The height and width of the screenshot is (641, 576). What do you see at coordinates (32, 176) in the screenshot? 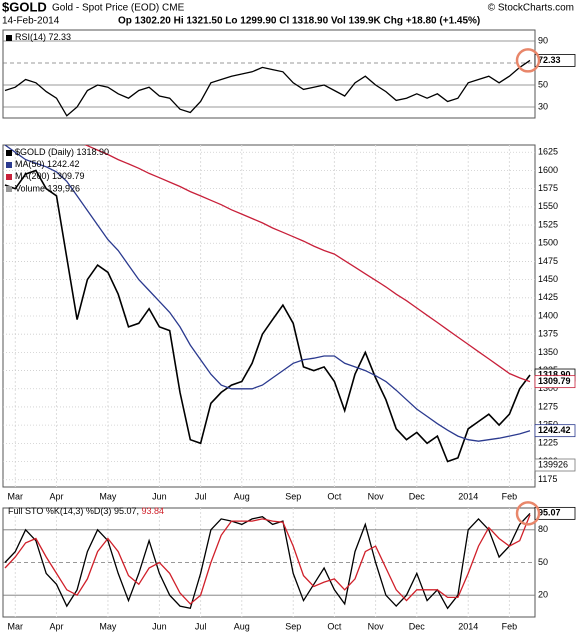
I see `legend-name: MA(200)` at bounding box center [32, 176].